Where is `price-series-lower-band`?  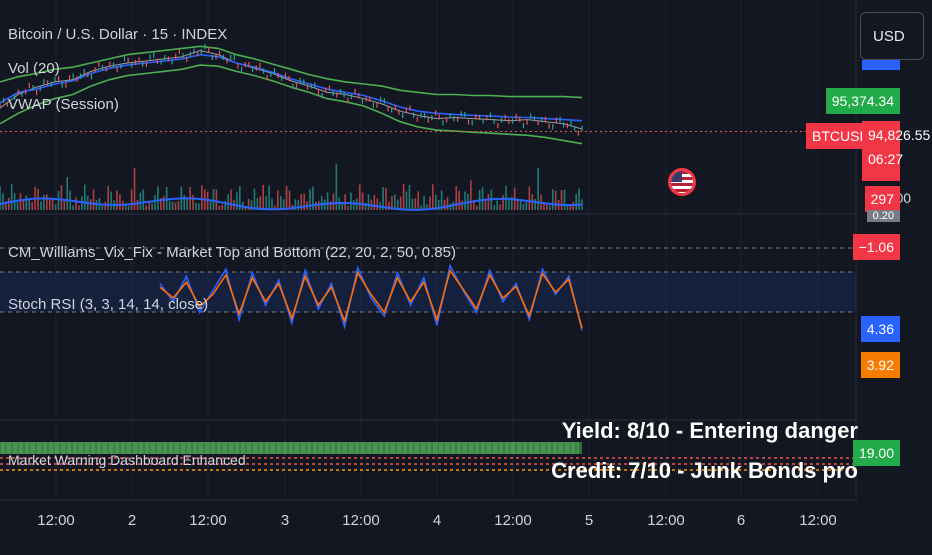 price-series-lower-band is located at coordinates (291, 104).